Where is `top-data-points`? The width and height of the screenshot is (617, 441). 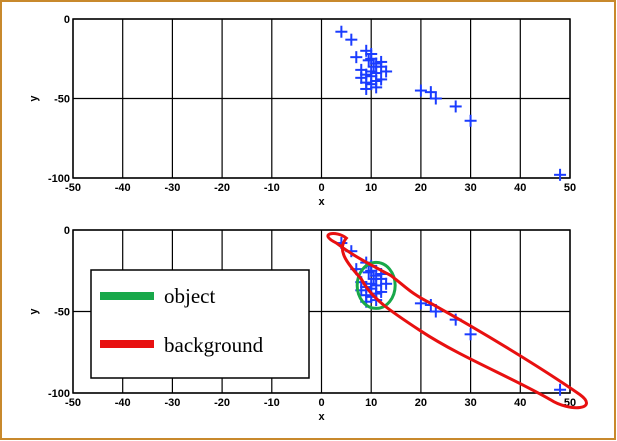
top-data-points is located at coordinates (451, 103).